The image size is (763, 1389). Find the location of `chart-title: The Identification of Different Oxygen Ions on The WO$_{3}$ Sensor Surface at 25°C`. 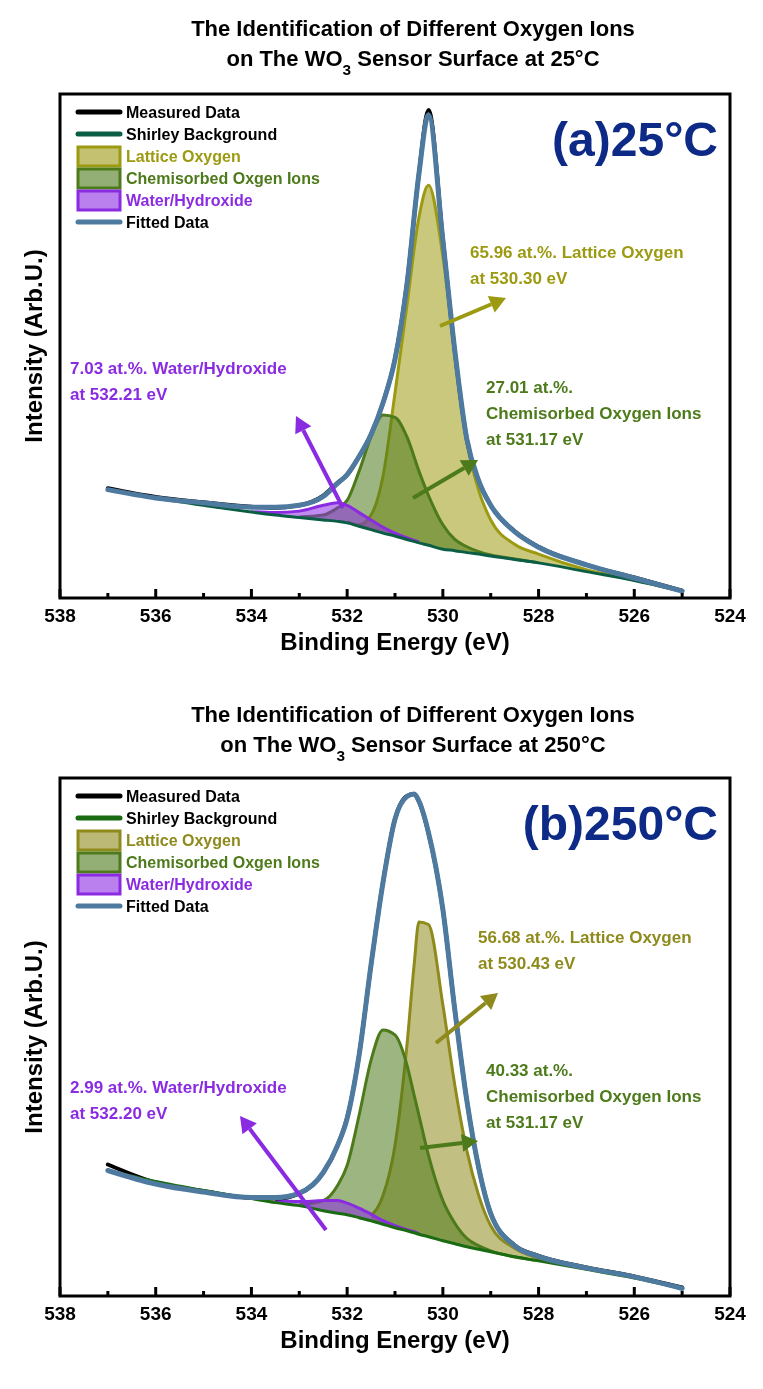

chart-title: The Identification of Different Oxygen Ions on The WO$_{3}$ Sensor Surface at 25°C is located at coordinates (413, 47).